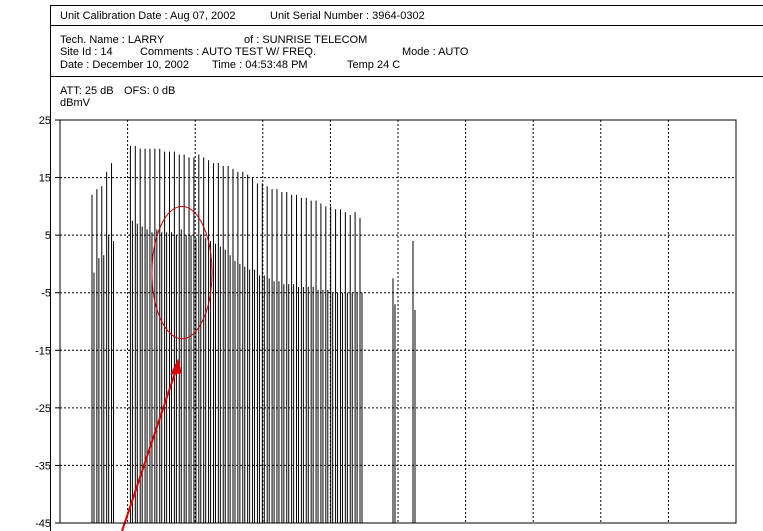 This screenshot has height=531, width=763. I want to click on y-tick-label: 5, so click(48, 236).